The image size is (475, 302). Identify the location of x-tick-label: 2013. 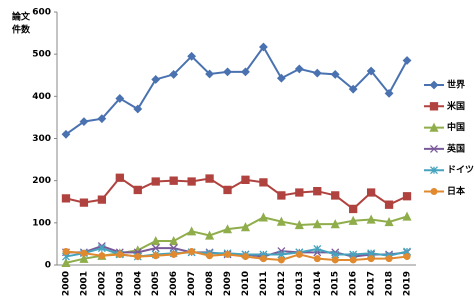
(300, 283).